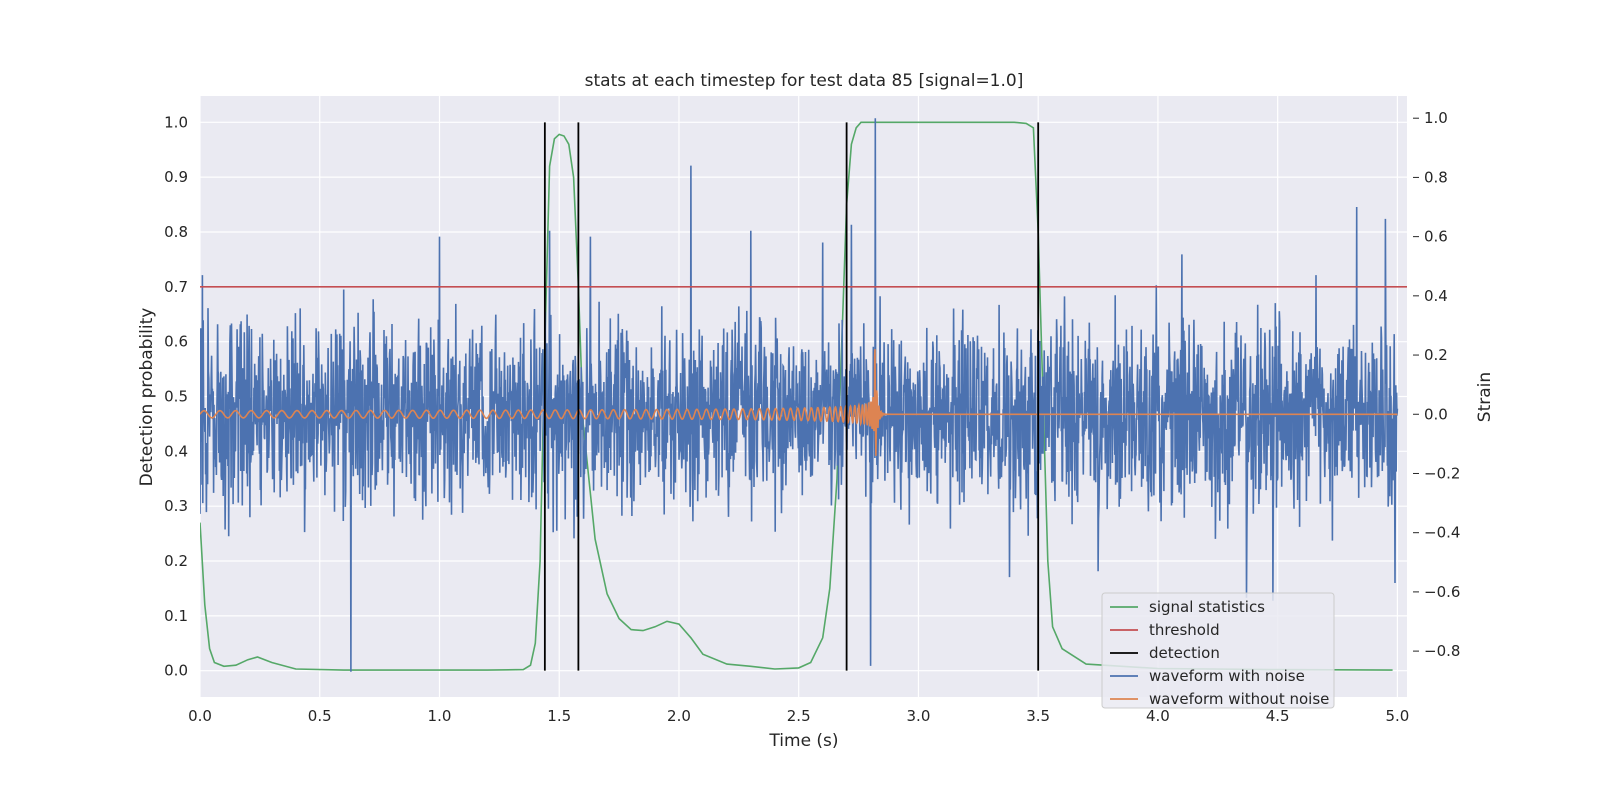 This screenshot has width=1600, height=800. I want to click on x-tick-label: 0.5, so click(320, 716).